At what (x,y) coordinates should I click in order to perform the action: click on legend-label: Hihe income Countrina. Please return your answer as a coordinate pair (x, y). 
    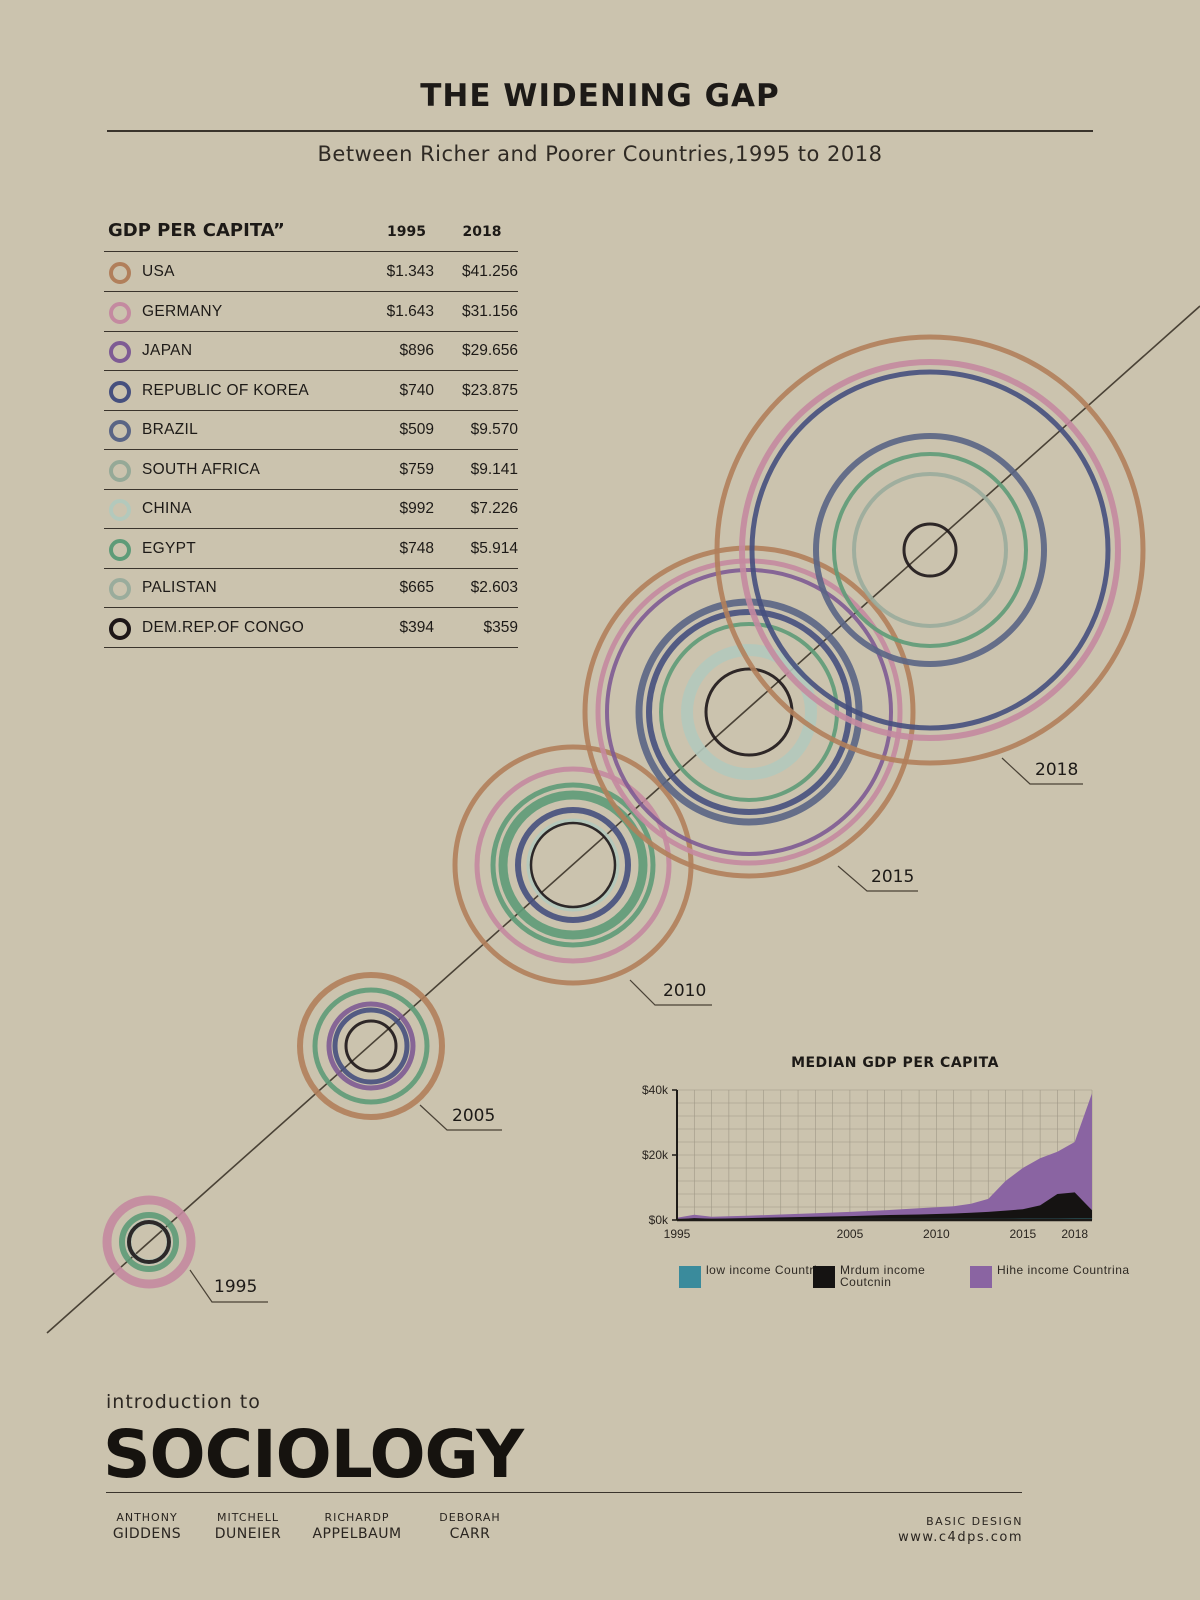
    Looking at the image, I should click on (1063, 1270).